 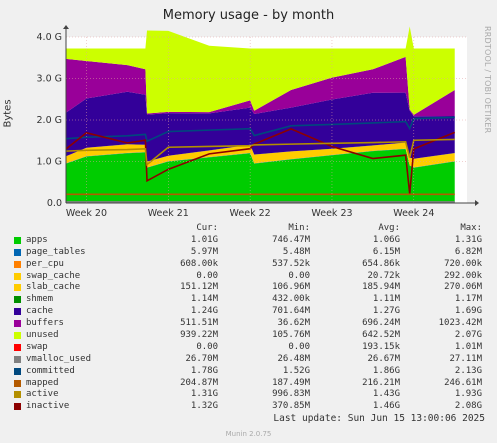 What do you see at coordinates (254, 277) in the screenshot?
I see `legend-row-swap-cache: swap_cache 0.00 0.00 20.72k 292.00k` at bounding box center [254, 277].